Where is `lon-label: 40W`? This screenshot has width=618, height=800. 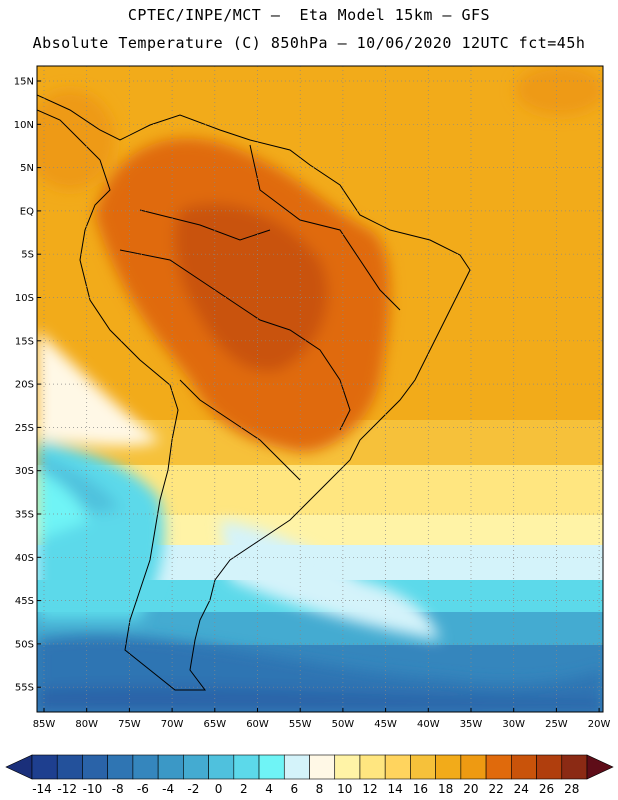 lon-label: 40W is located at coordinates (428, 724).